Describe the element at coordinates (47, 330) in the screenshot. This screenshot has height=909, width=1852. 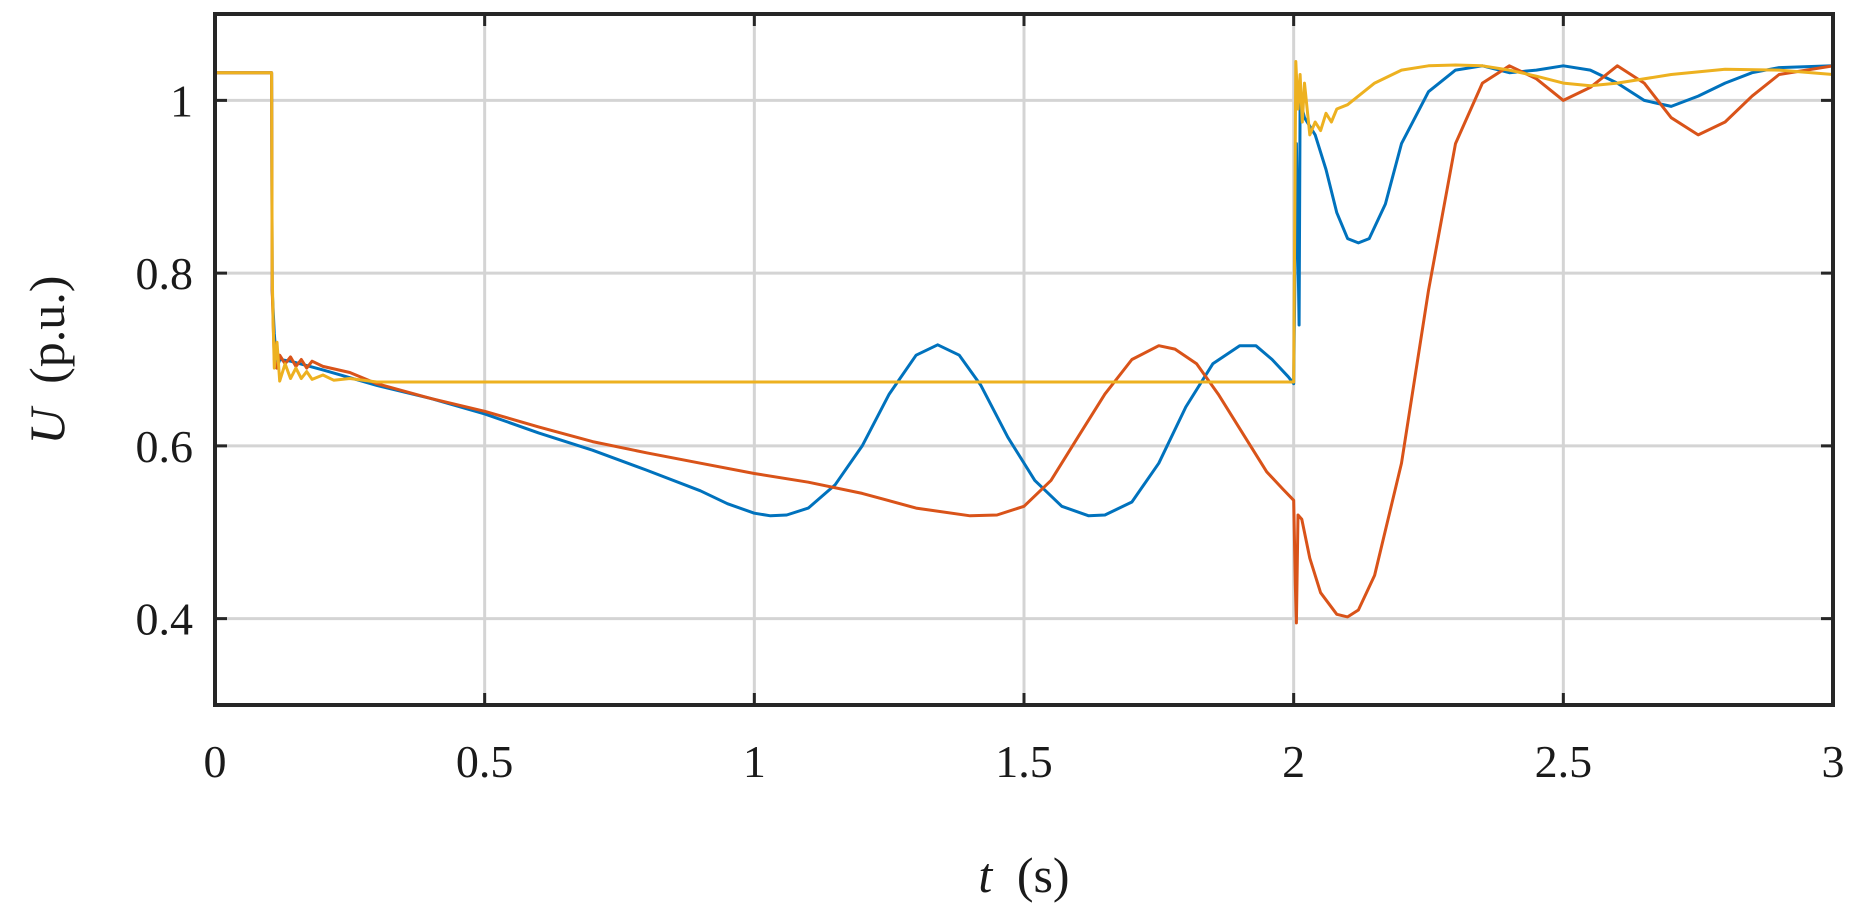
I see `y-axis-unit: (p.u.)` at that location.